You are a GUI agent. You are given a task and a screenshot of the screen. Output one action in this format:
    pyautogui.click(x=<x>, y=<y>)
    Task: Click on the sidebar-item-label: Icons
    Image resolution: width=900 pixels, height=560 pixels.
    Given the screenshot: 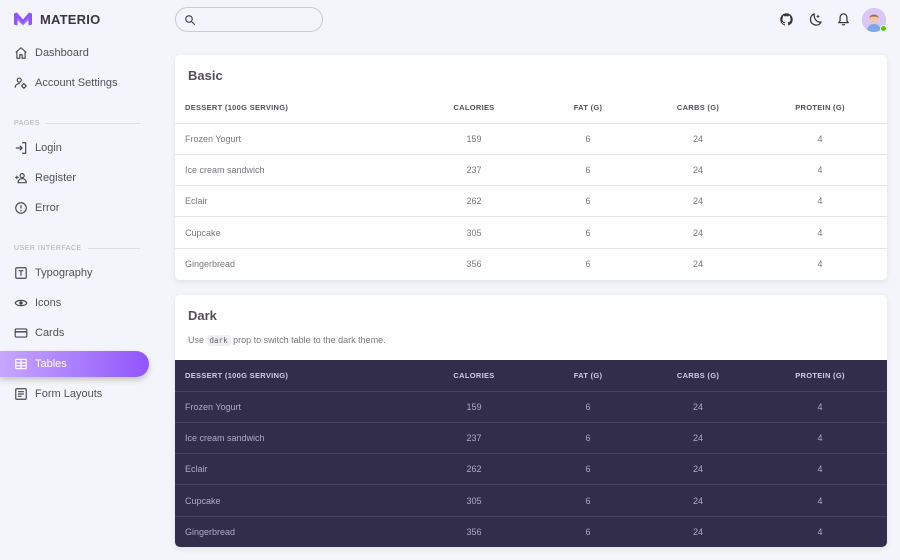 What is the action you would take?
    pyautogui.click(x=48, y=303)
    